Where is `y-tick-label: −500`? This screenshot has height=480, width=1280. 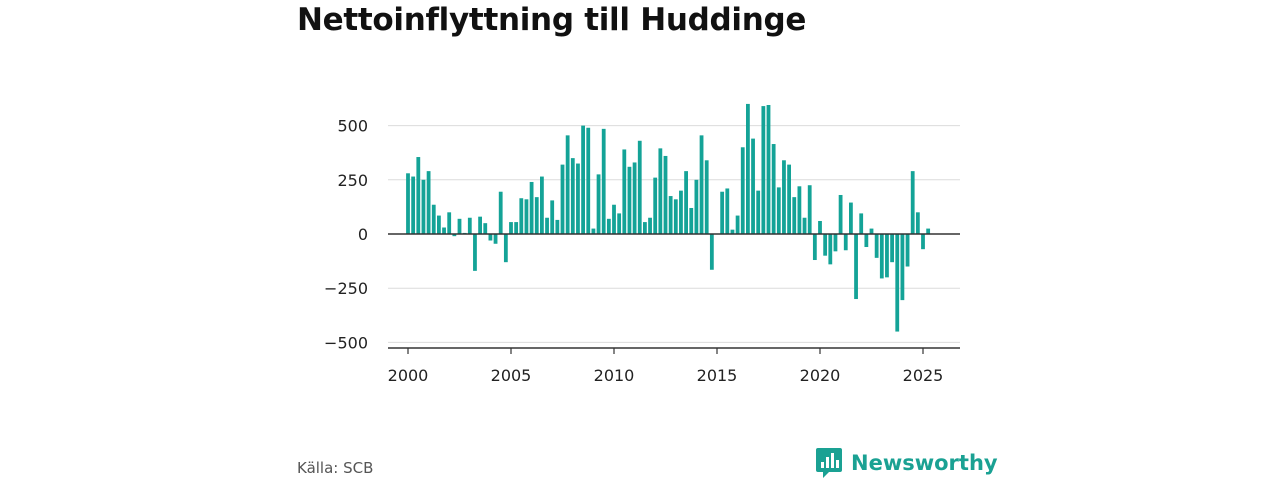 y-tick-label: −500 is located at coordinates (346, 342).